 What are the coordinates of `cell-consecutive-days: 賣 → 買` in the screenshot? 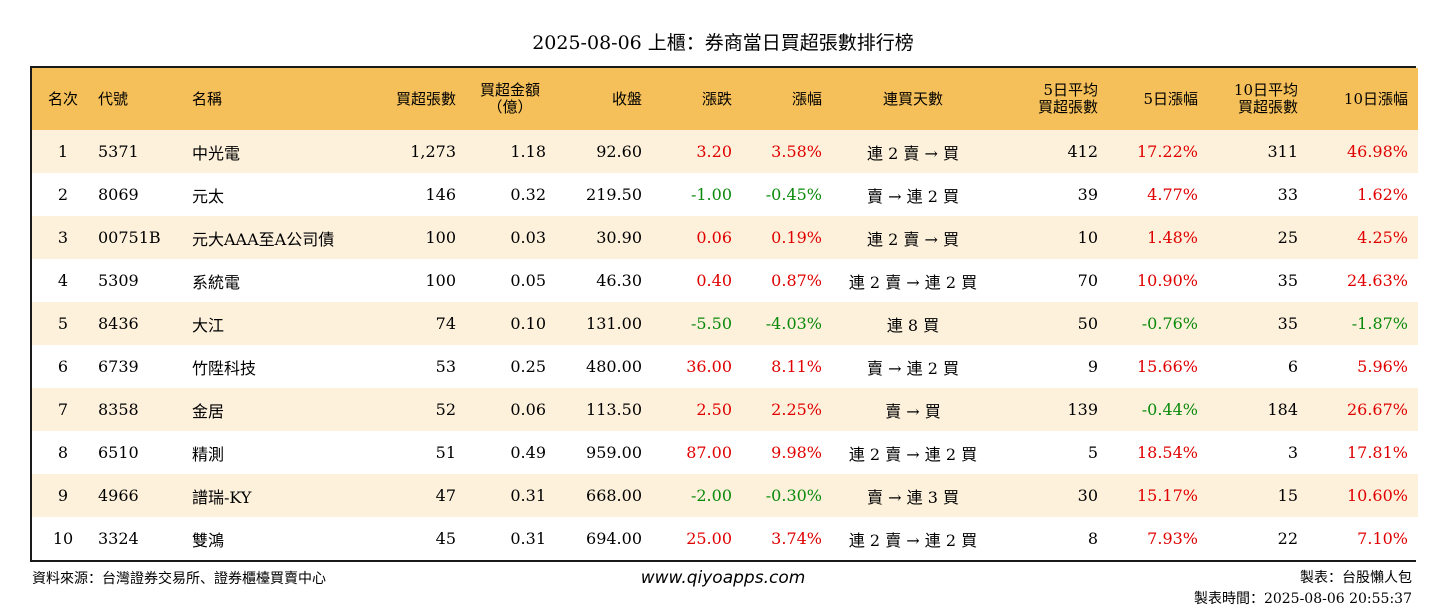 It's located at (913, 411).